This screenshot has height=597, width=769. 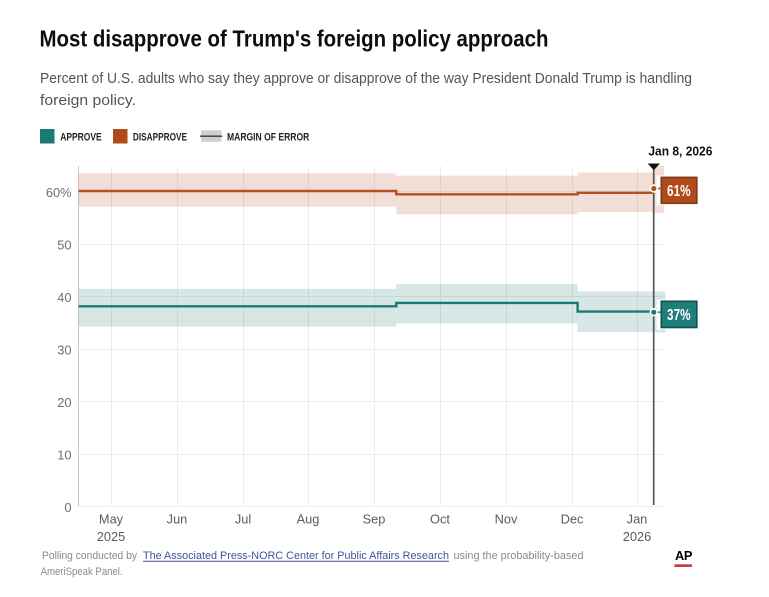 What do you see at coordinates (637, 536) in the screenshot?
I see `svg-text: 2026` at bounding box center [637, 536].